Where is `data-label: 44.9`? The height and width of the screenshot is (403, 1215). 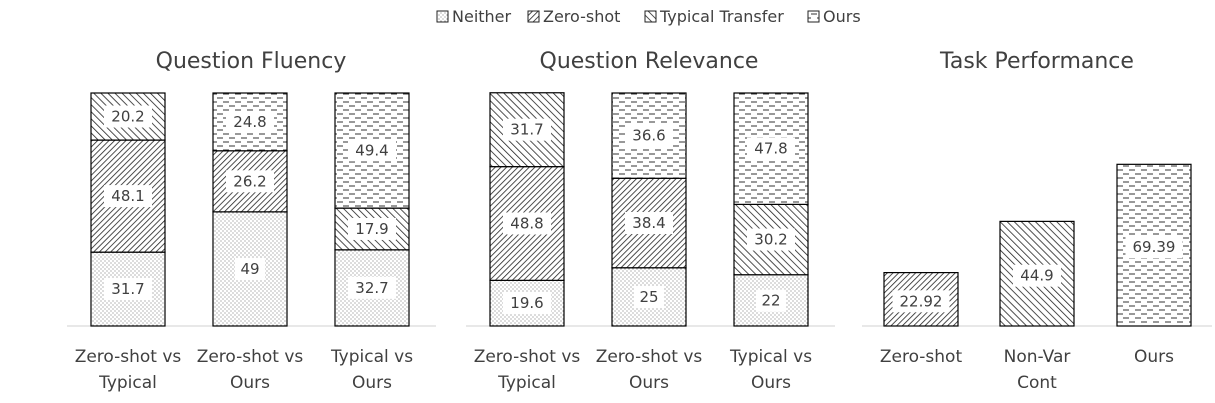 data-label: 44.9 is located at coordinates (1036, 276).